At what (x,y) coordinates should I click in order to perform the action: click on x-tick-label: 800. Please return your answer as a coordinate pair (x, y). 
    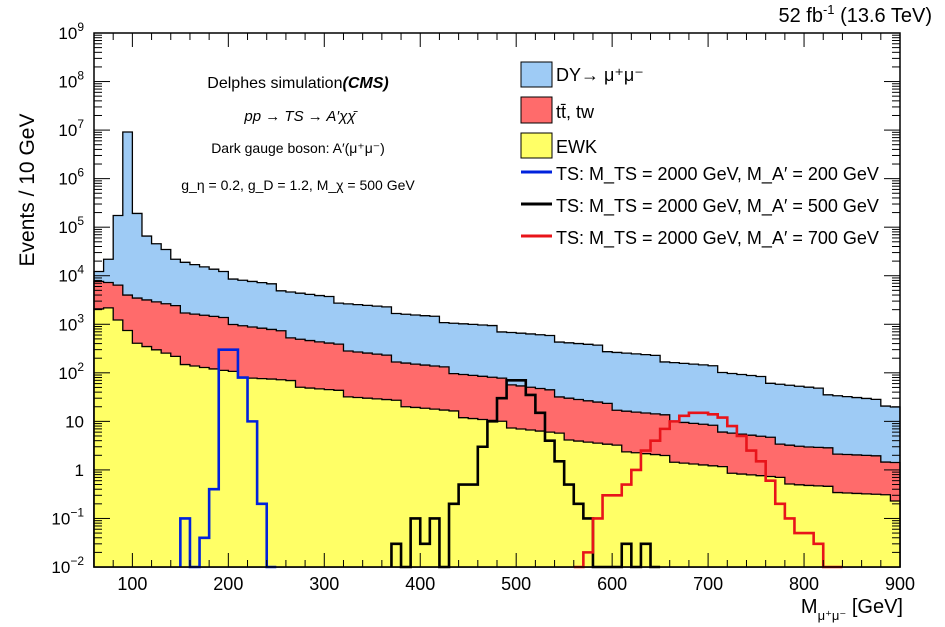
    Looking at the image, I should click on (804, 584).